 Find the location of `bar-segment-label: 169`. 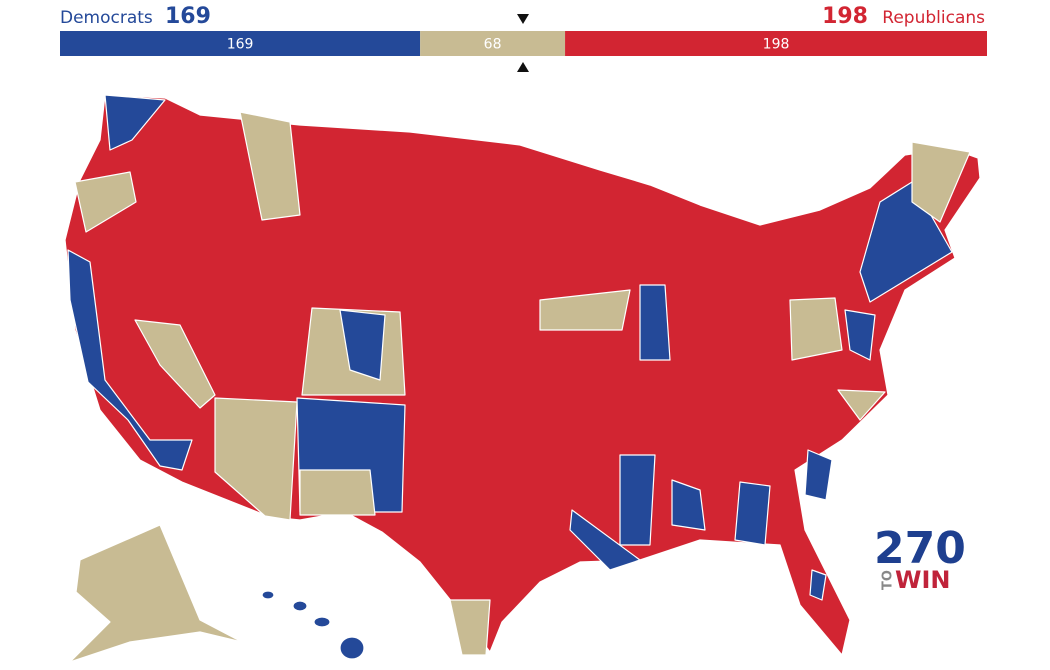

bar-segment-label: 169 is located at coordinates (240, 45).